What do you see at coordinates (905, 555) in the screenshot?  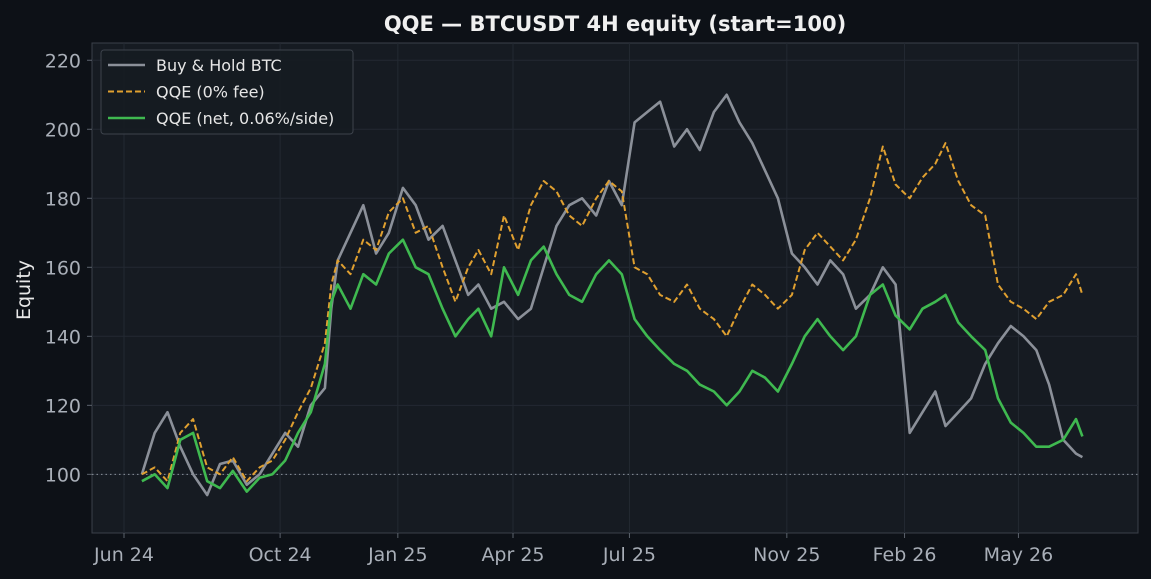 I see `x-tick-label: Feb 26` at bounding box center [905, 555].